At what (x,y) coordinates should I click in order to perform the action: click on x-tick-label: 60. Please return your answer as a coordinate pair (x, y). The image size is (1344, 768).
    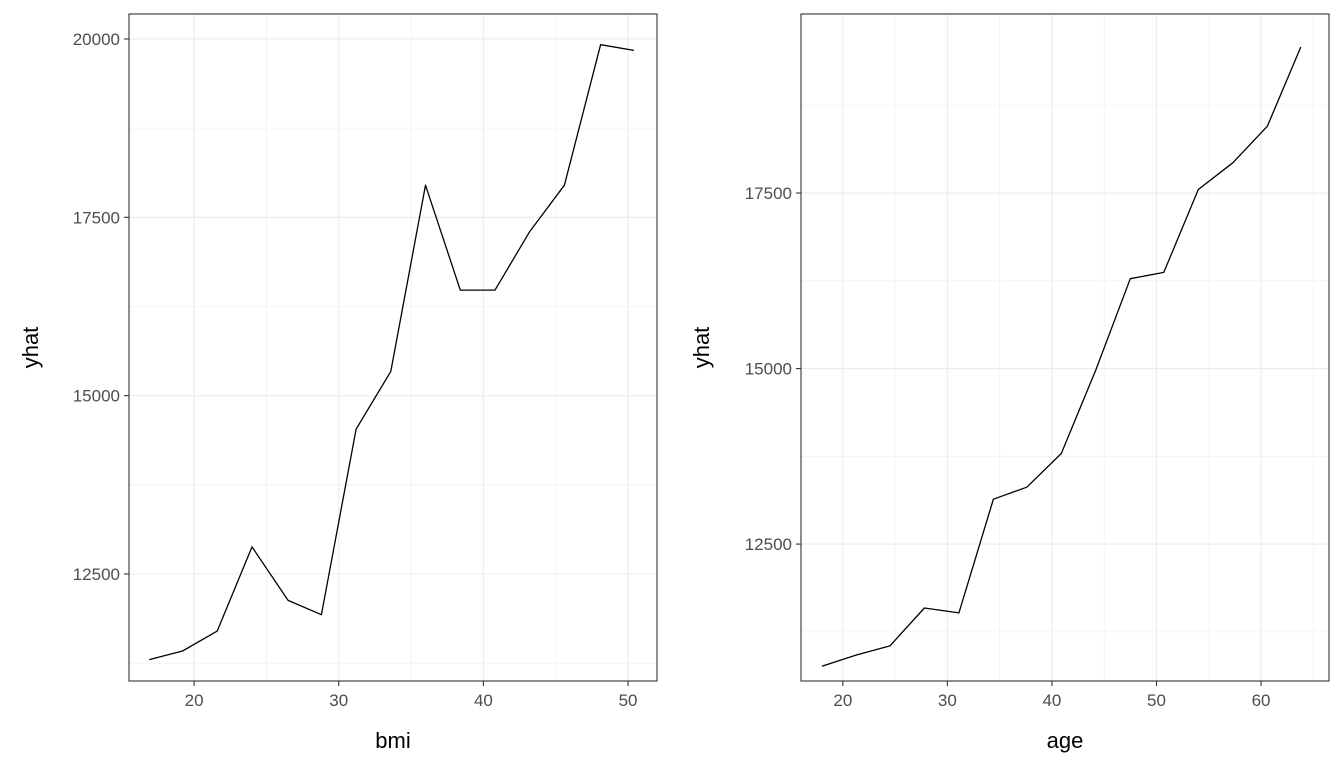
    Looking at the image, I should click on (1261, 700).